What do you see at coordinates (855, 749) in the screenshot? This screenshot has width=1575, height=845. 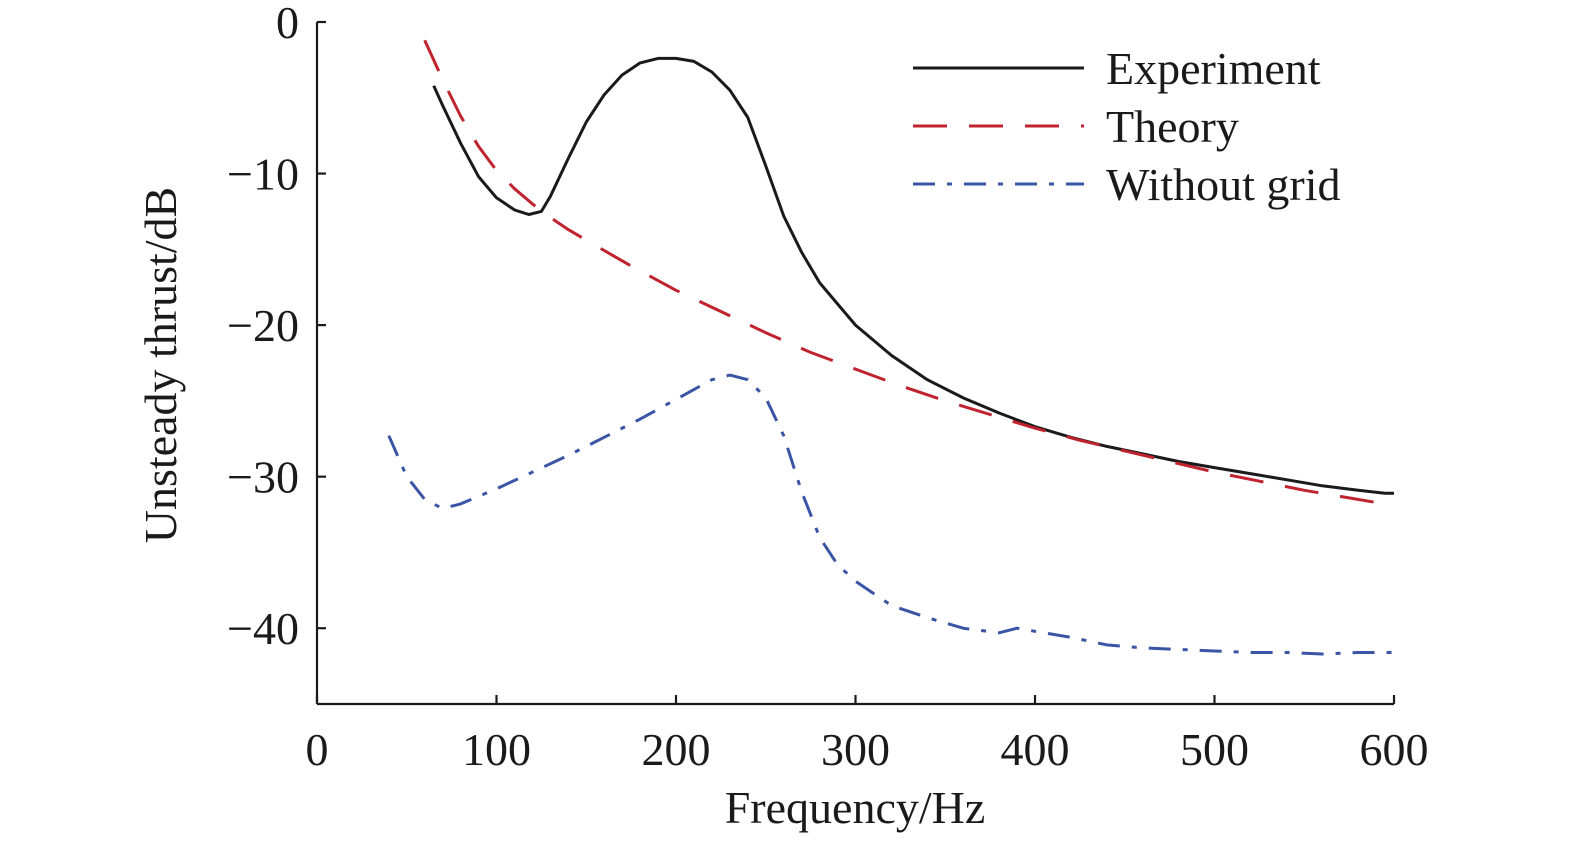 I see `x-tick-label: 300` at bounding box center [855, 749].